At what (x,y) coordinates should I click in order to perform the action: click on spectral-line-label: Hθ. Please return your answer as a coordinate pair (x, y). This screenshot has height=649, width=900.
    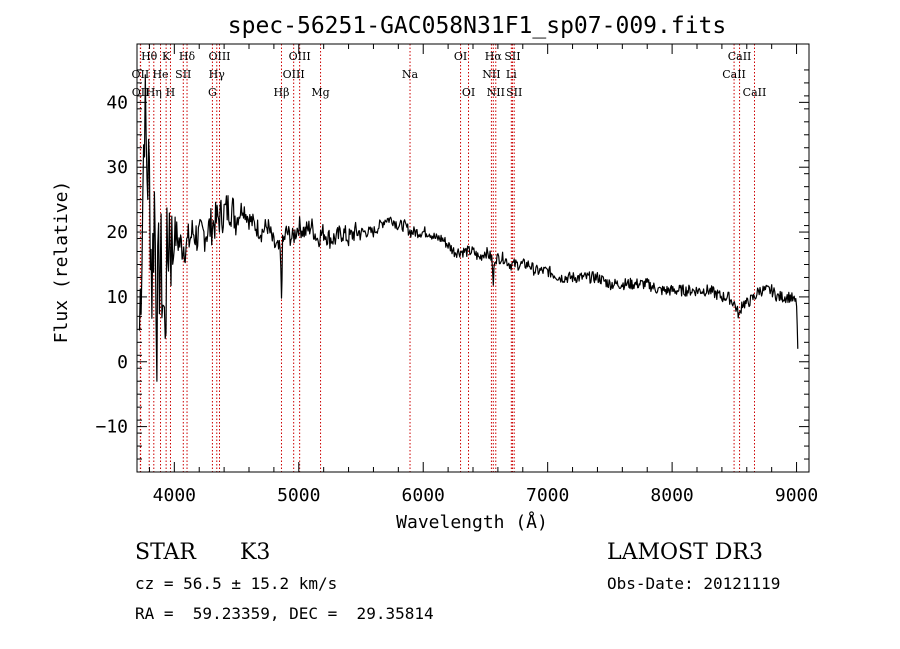
    Looking at the image, I should click on (149, 56).